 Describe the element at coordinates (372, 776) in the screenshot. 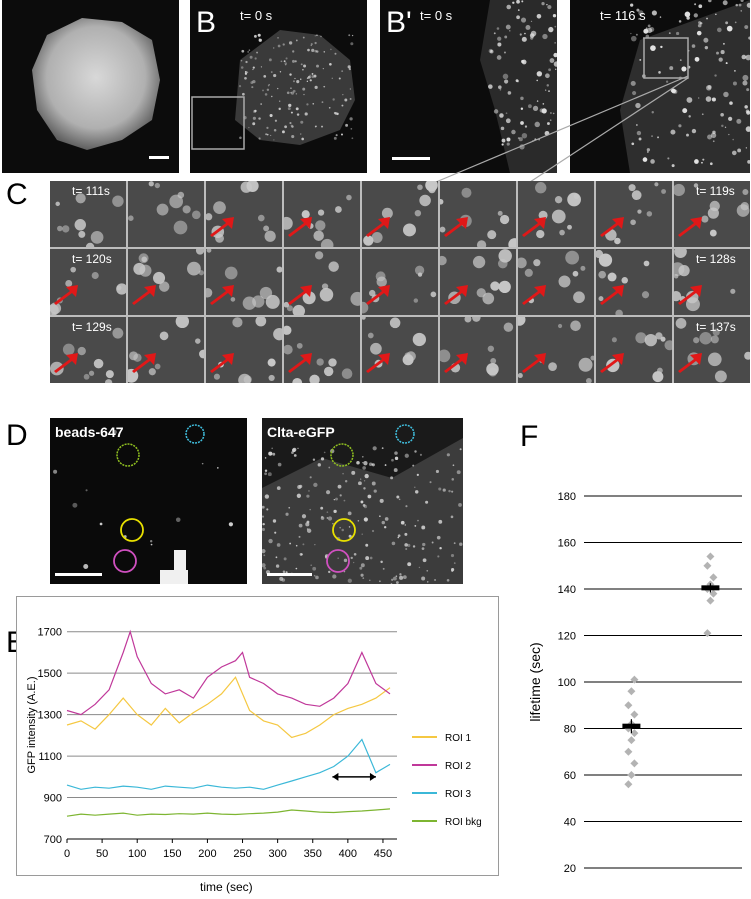

I see `arrow-head-right` at that location.